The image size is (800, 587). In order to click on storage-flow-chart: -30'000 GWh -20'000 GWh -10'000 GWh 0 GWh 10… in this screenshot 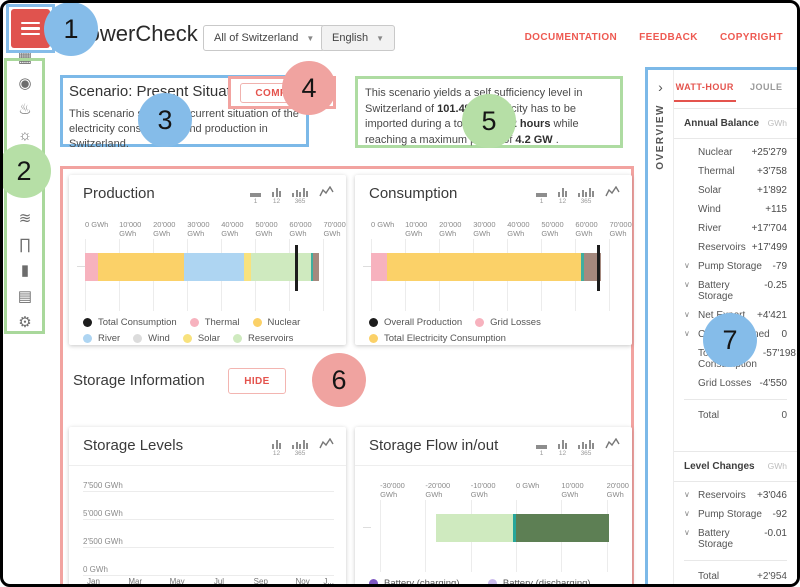, I will do `click(496, 526)`.